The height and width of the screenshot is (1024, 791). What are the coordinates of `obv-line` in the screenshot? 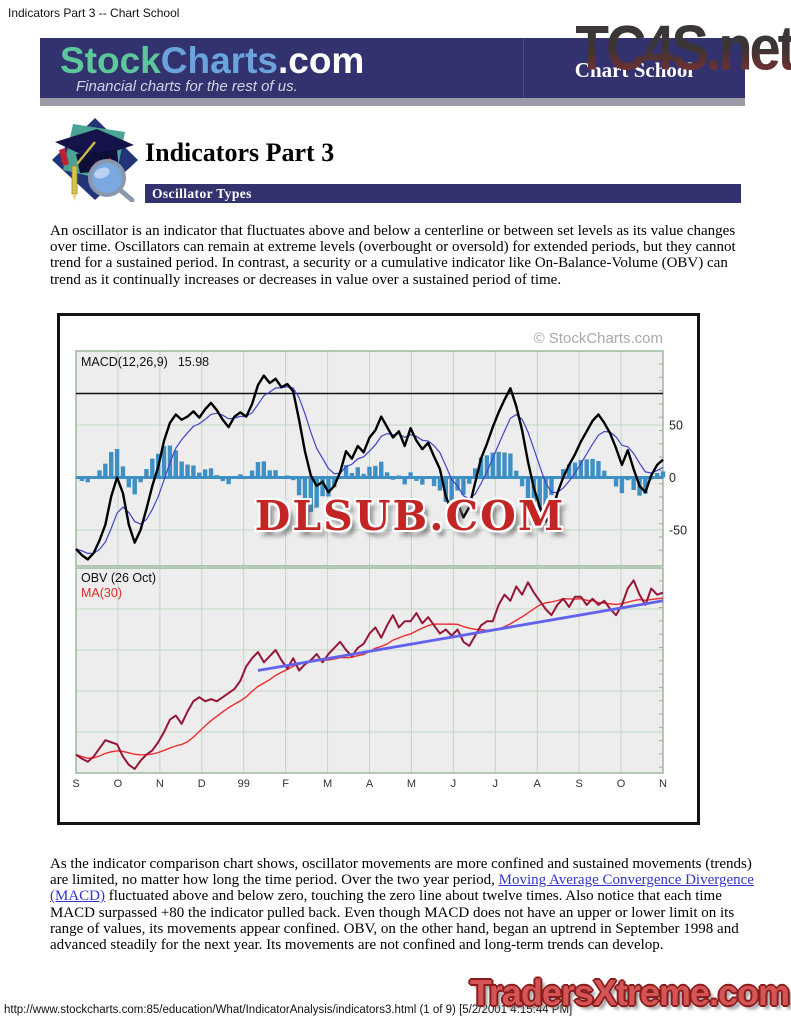 It's located at (369, 674).